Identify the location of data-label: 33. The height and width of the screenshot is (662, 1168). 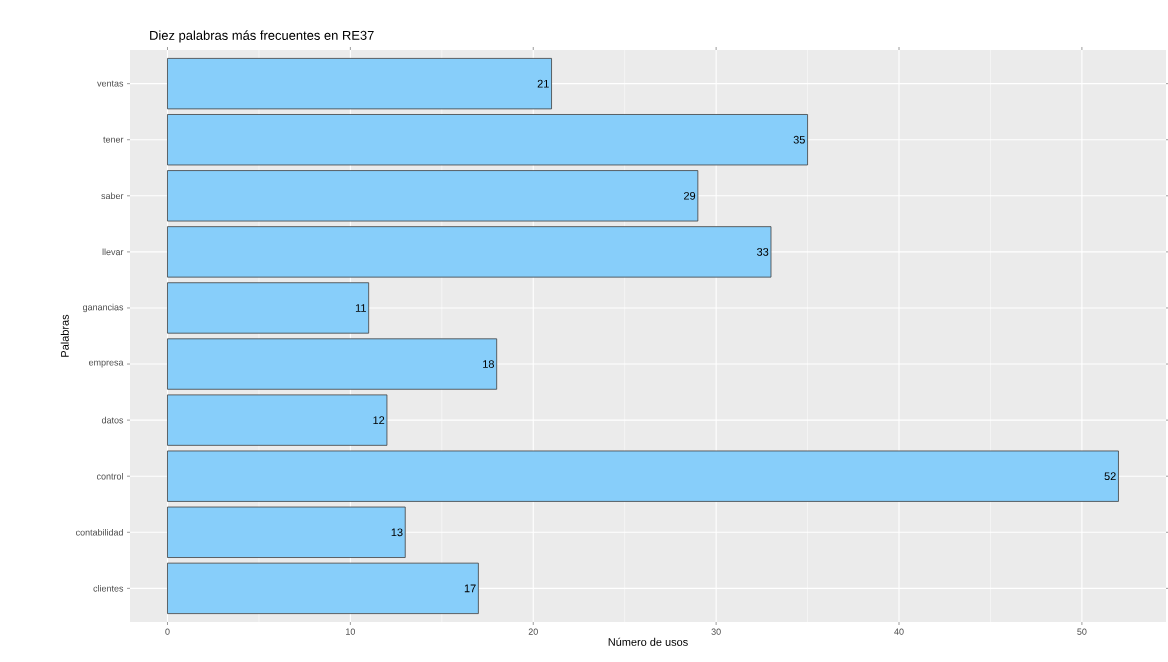
(763, 252).